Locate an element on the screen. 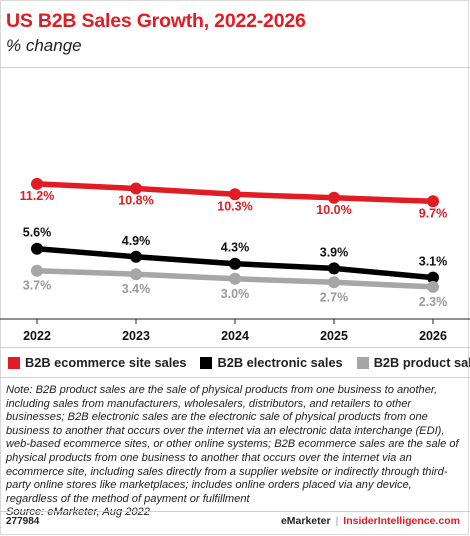 Image resolution: width=470 pixels, height=536 pixels. x-tick-label-2022: 2022 is located at coordinates (37, 336).